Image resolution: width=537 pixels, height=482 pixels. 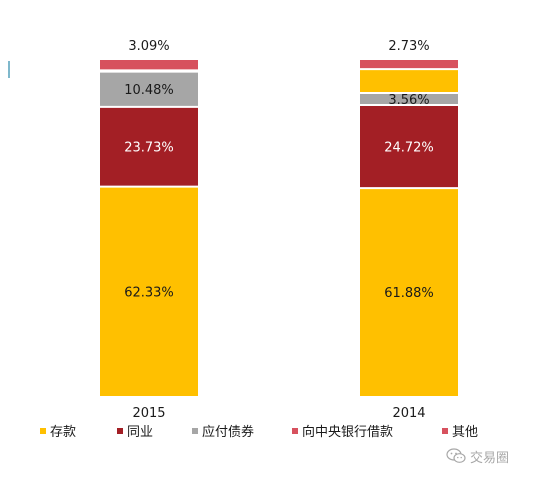 I want to click on data-label-2014-series-1: 24.72%, so click(x=409, y=148).